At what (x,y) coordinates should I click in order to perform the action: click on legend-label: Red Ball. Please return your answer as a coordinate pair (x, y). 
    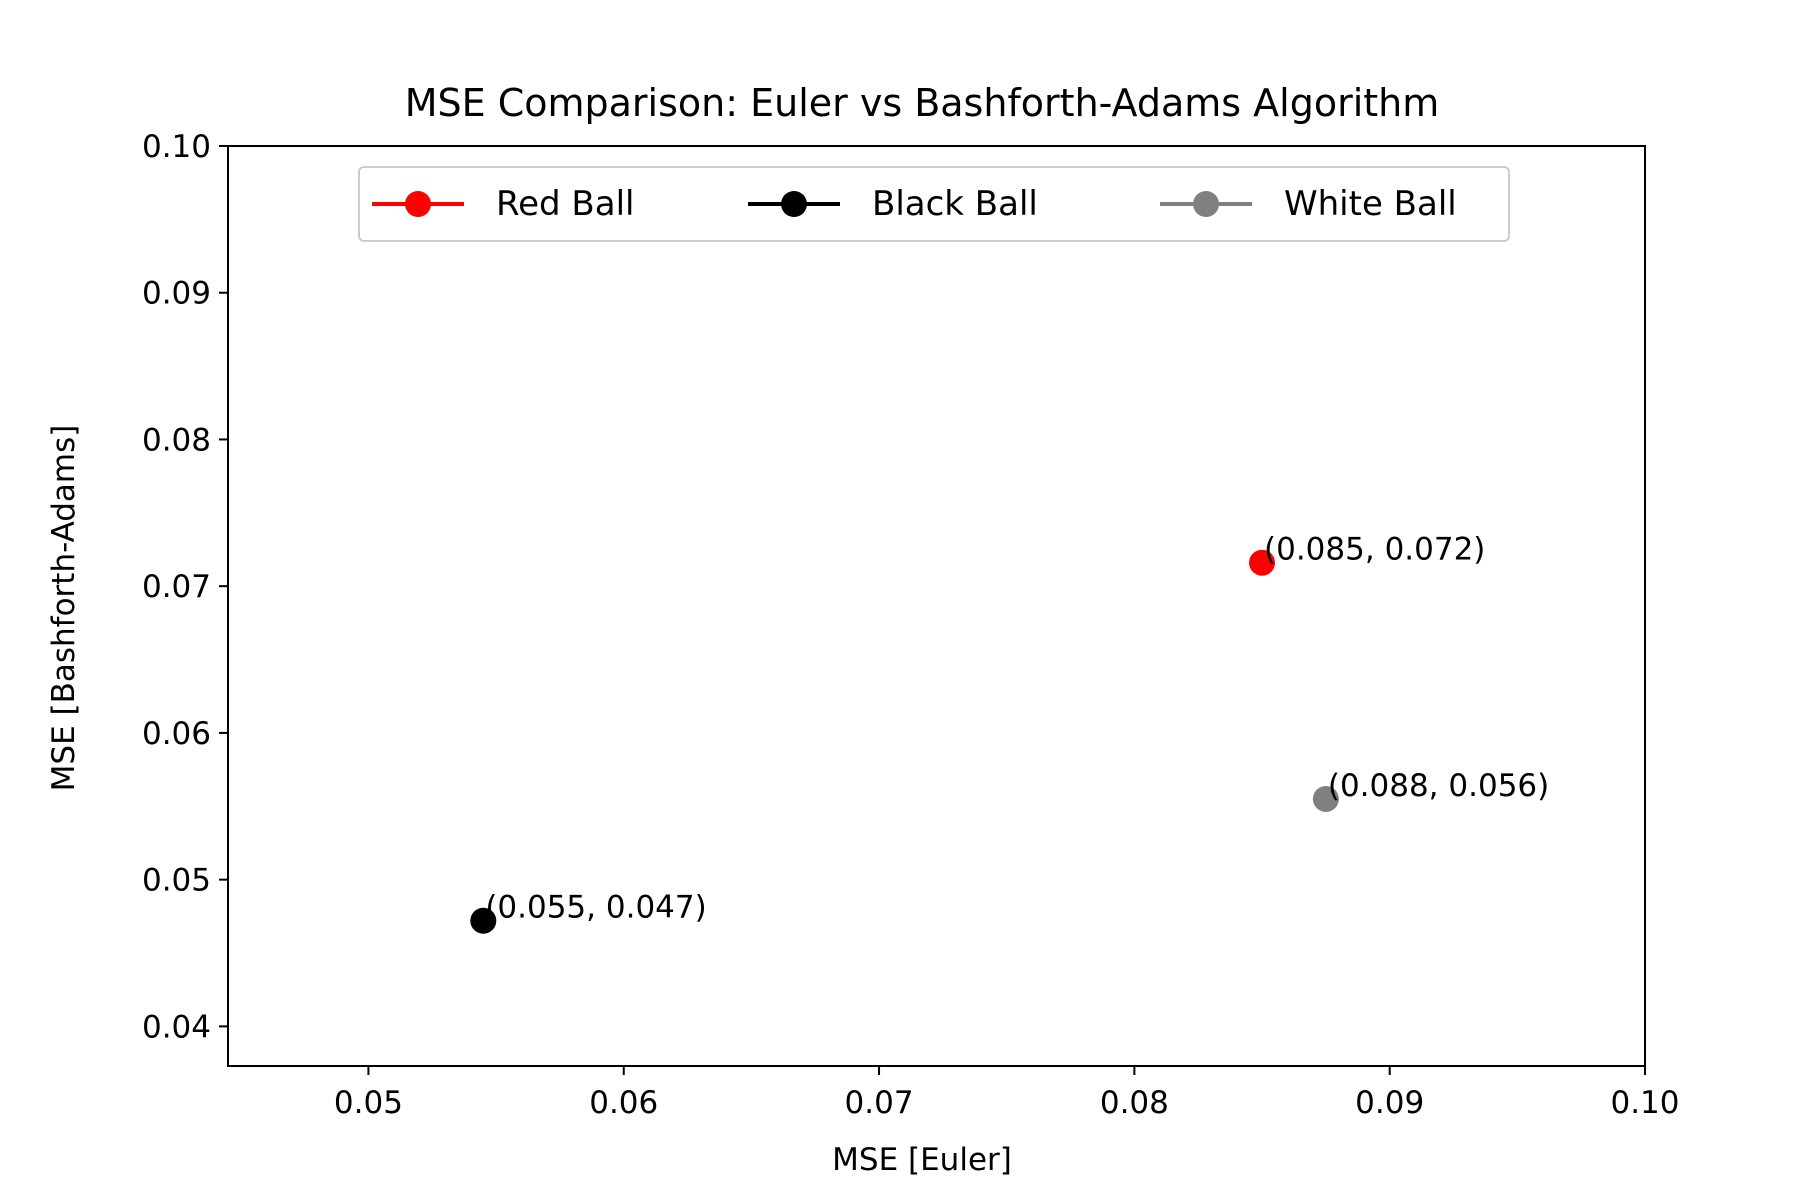
    Looking at the image, I should click on (565, 204).